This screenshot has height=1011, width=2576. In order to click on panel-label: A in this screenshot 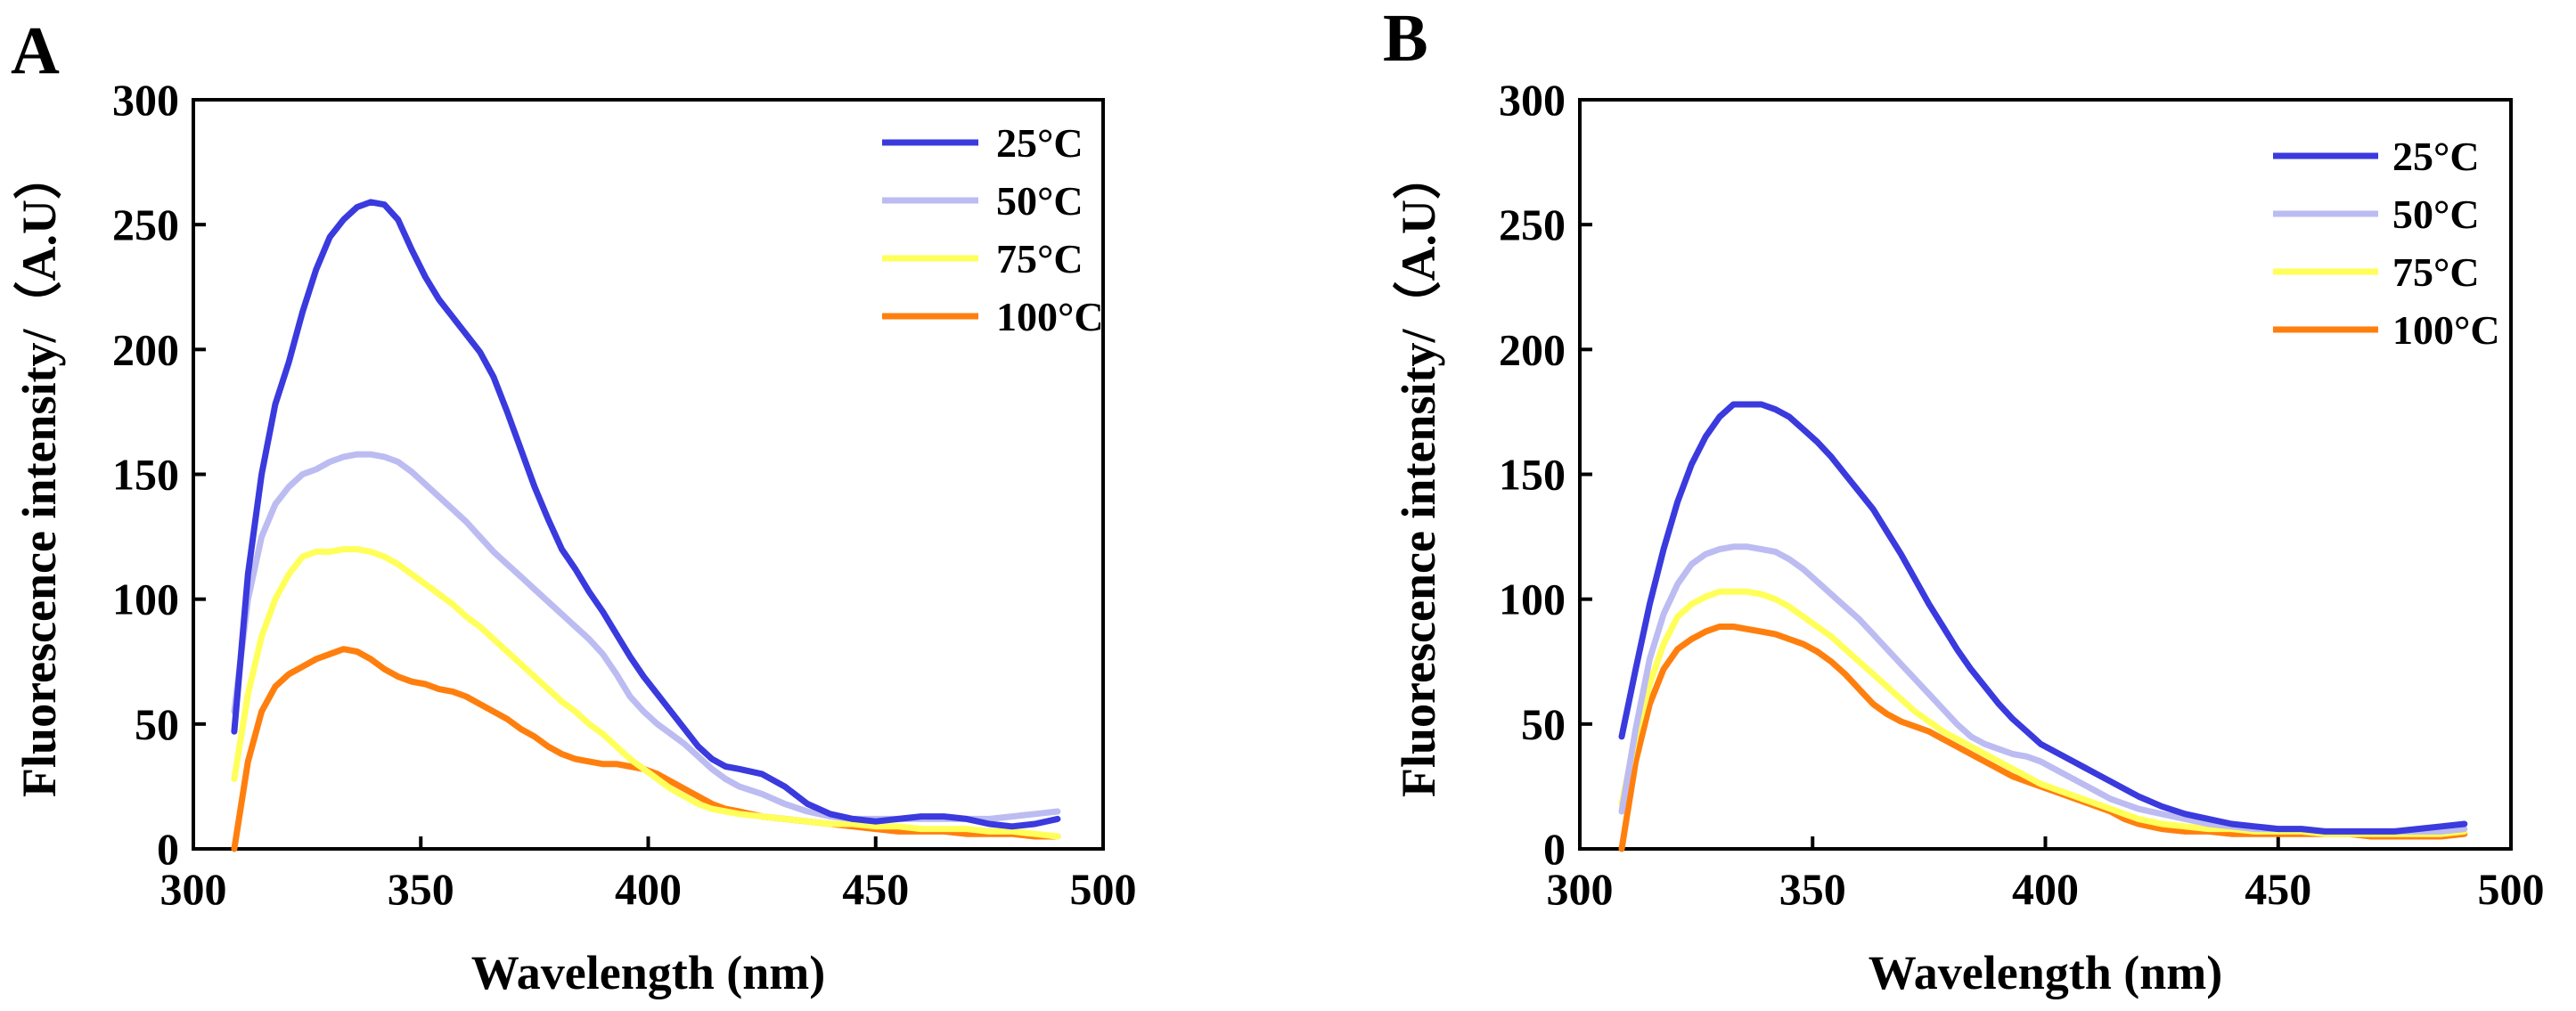, I will do `click(35, 51)`.